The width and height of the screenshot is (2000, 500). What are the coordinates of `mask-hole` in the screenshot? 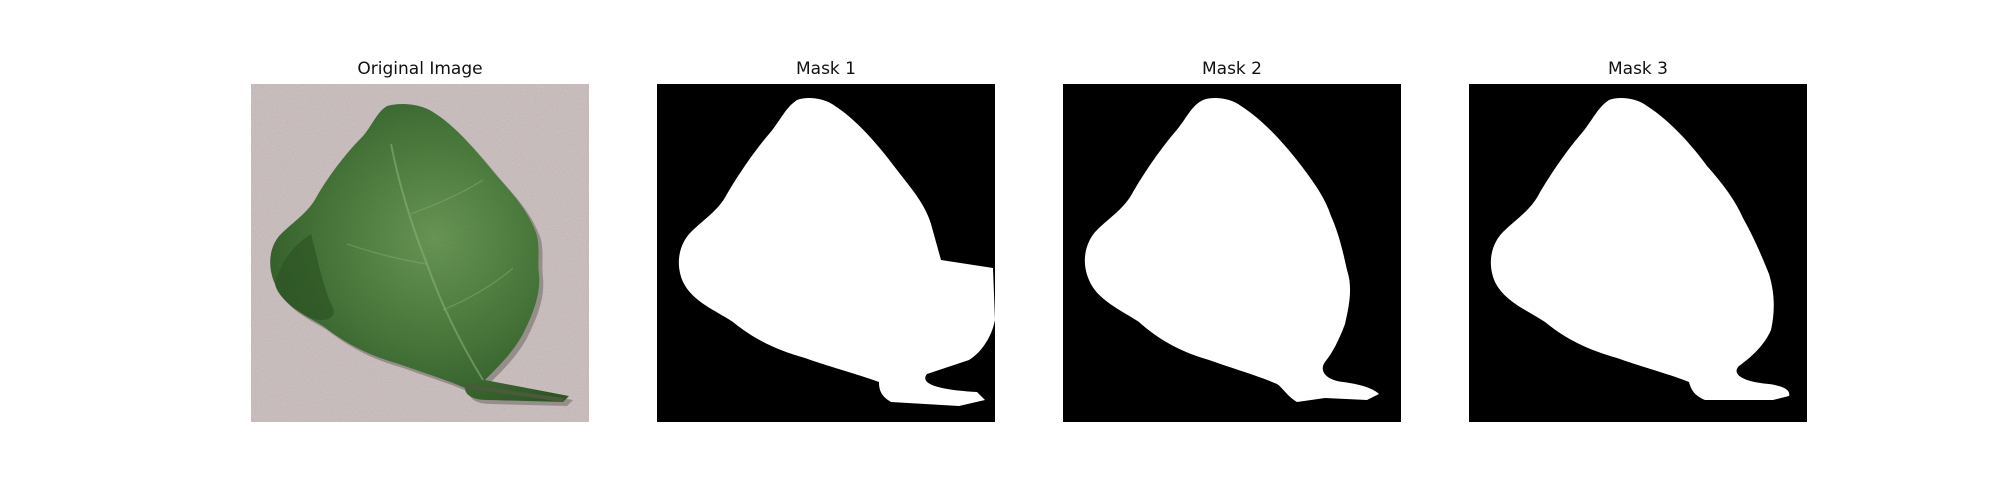 It's located at (1337, 202).